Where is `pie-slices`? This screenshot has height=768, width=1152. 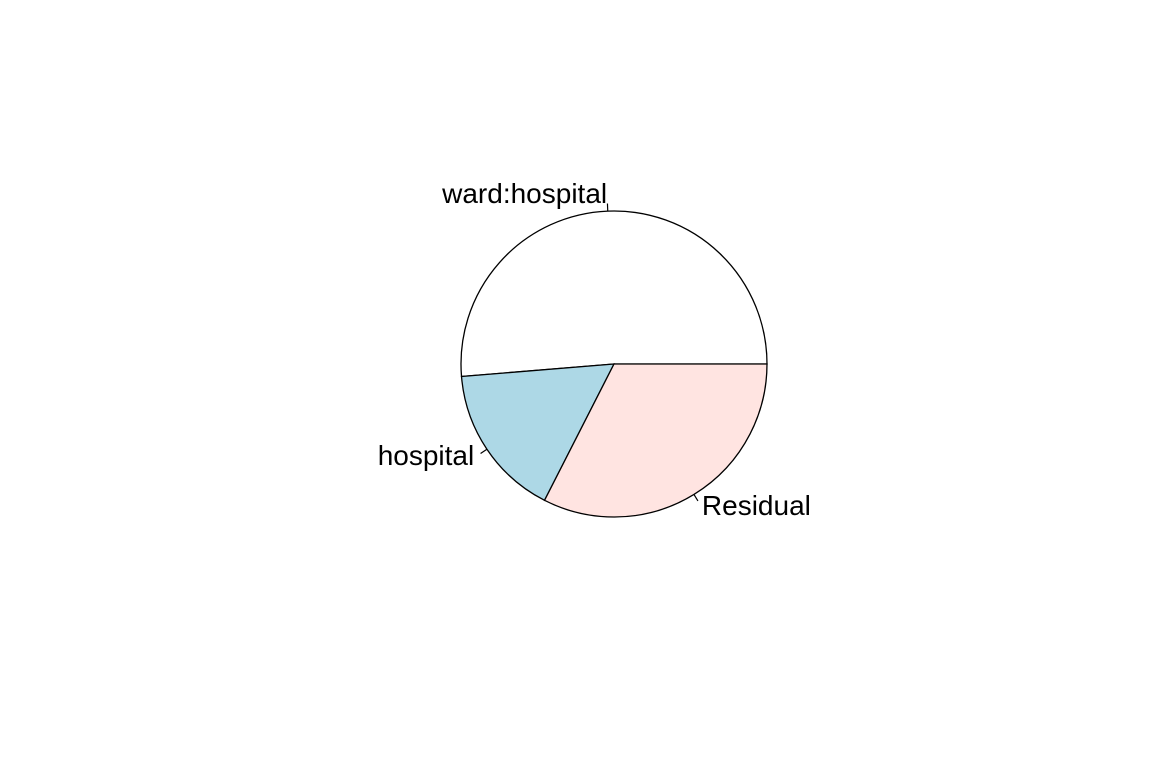 pie-slices is located at coordinates (614, 364).